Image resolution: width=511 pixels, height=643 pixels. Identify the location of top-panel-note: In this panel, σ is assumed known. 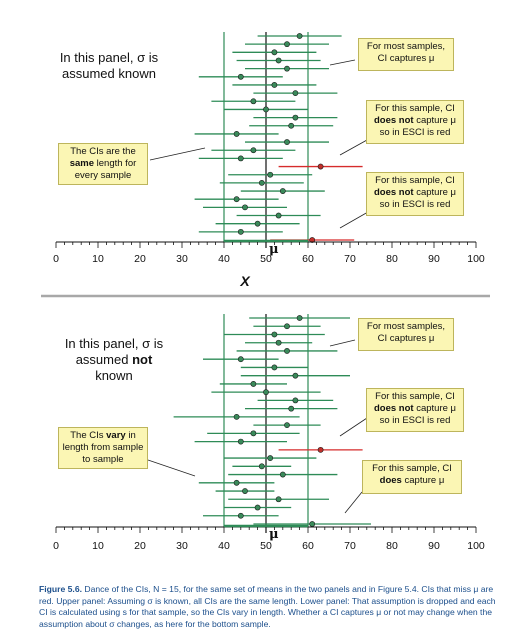
(109, 66).